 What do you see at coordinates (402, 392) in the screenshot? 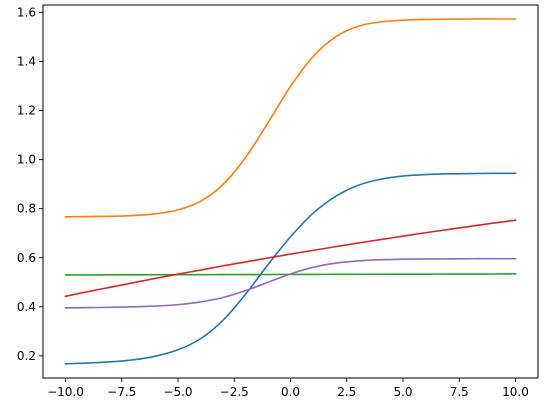
I see `x-tick-label: 5.0` at bounding box center [402, 392].